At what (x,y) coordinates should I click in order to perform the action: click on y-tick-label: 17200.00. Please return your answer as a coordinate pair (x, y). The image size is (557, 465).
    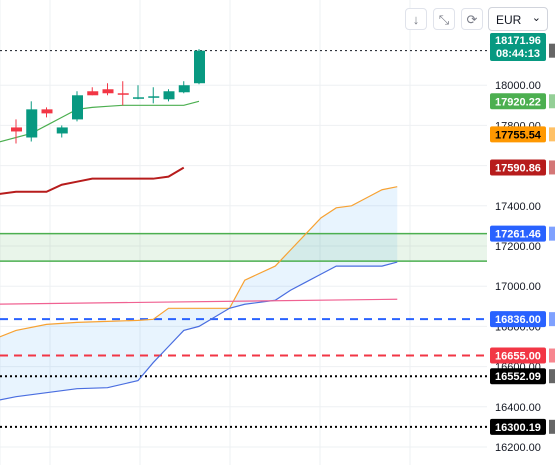
    Looking at the image, I should click on (518, 247).